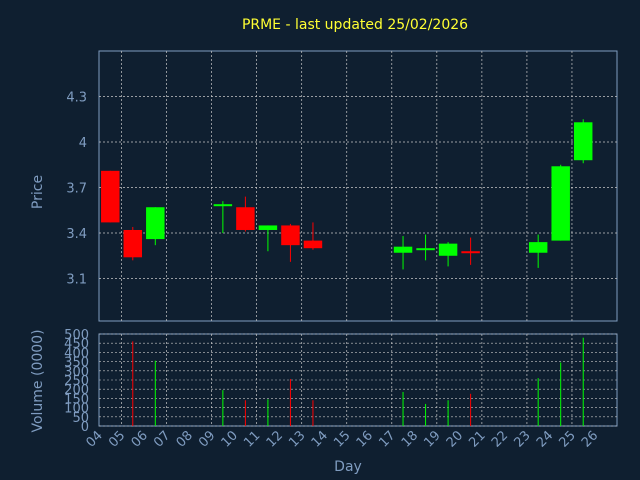  What do you see at coordinates (76, 353) in the screenshot?
I see `volume-tick-label: 400` at bounding box center [76, 353].